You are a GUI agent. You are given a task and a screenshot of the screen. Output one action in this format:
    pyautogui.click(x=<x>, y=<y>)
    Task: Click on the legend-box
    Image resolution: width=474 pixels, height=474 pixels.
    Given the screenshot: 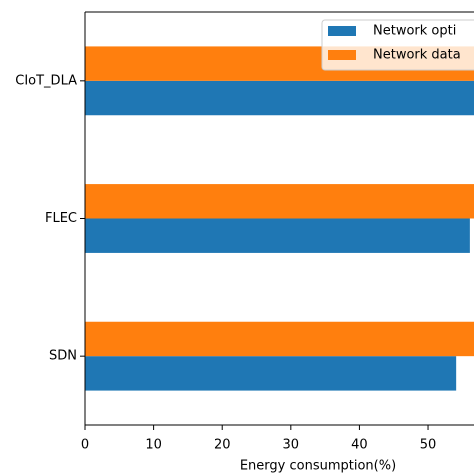 What is the action you would take?
    pyautogui.click(x=397, y=45)
    